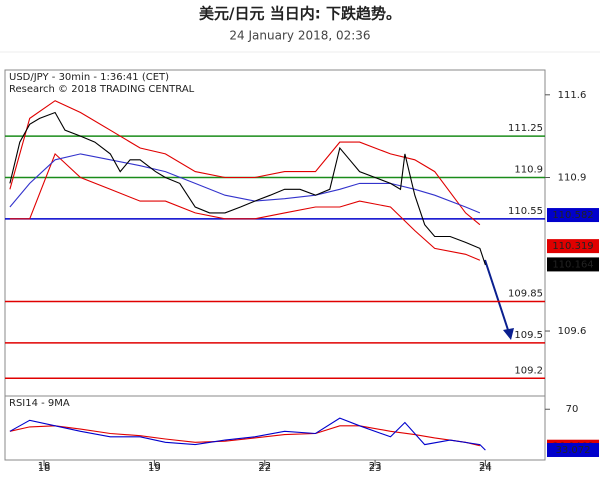 The height and width of the screenshot is (481, 600). What do you see at coordinates (508, 334) in the screenshot?
I see `arrow-head` at bounding box center [508, 334].